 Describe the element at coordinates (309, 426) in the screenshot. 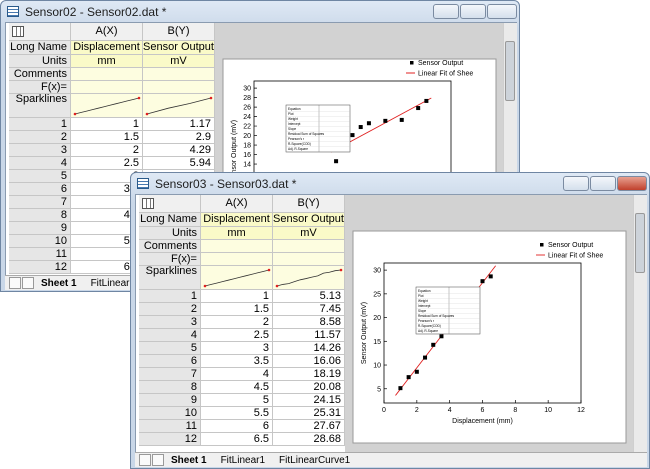

I see `data-cell: 27.67` at that location.